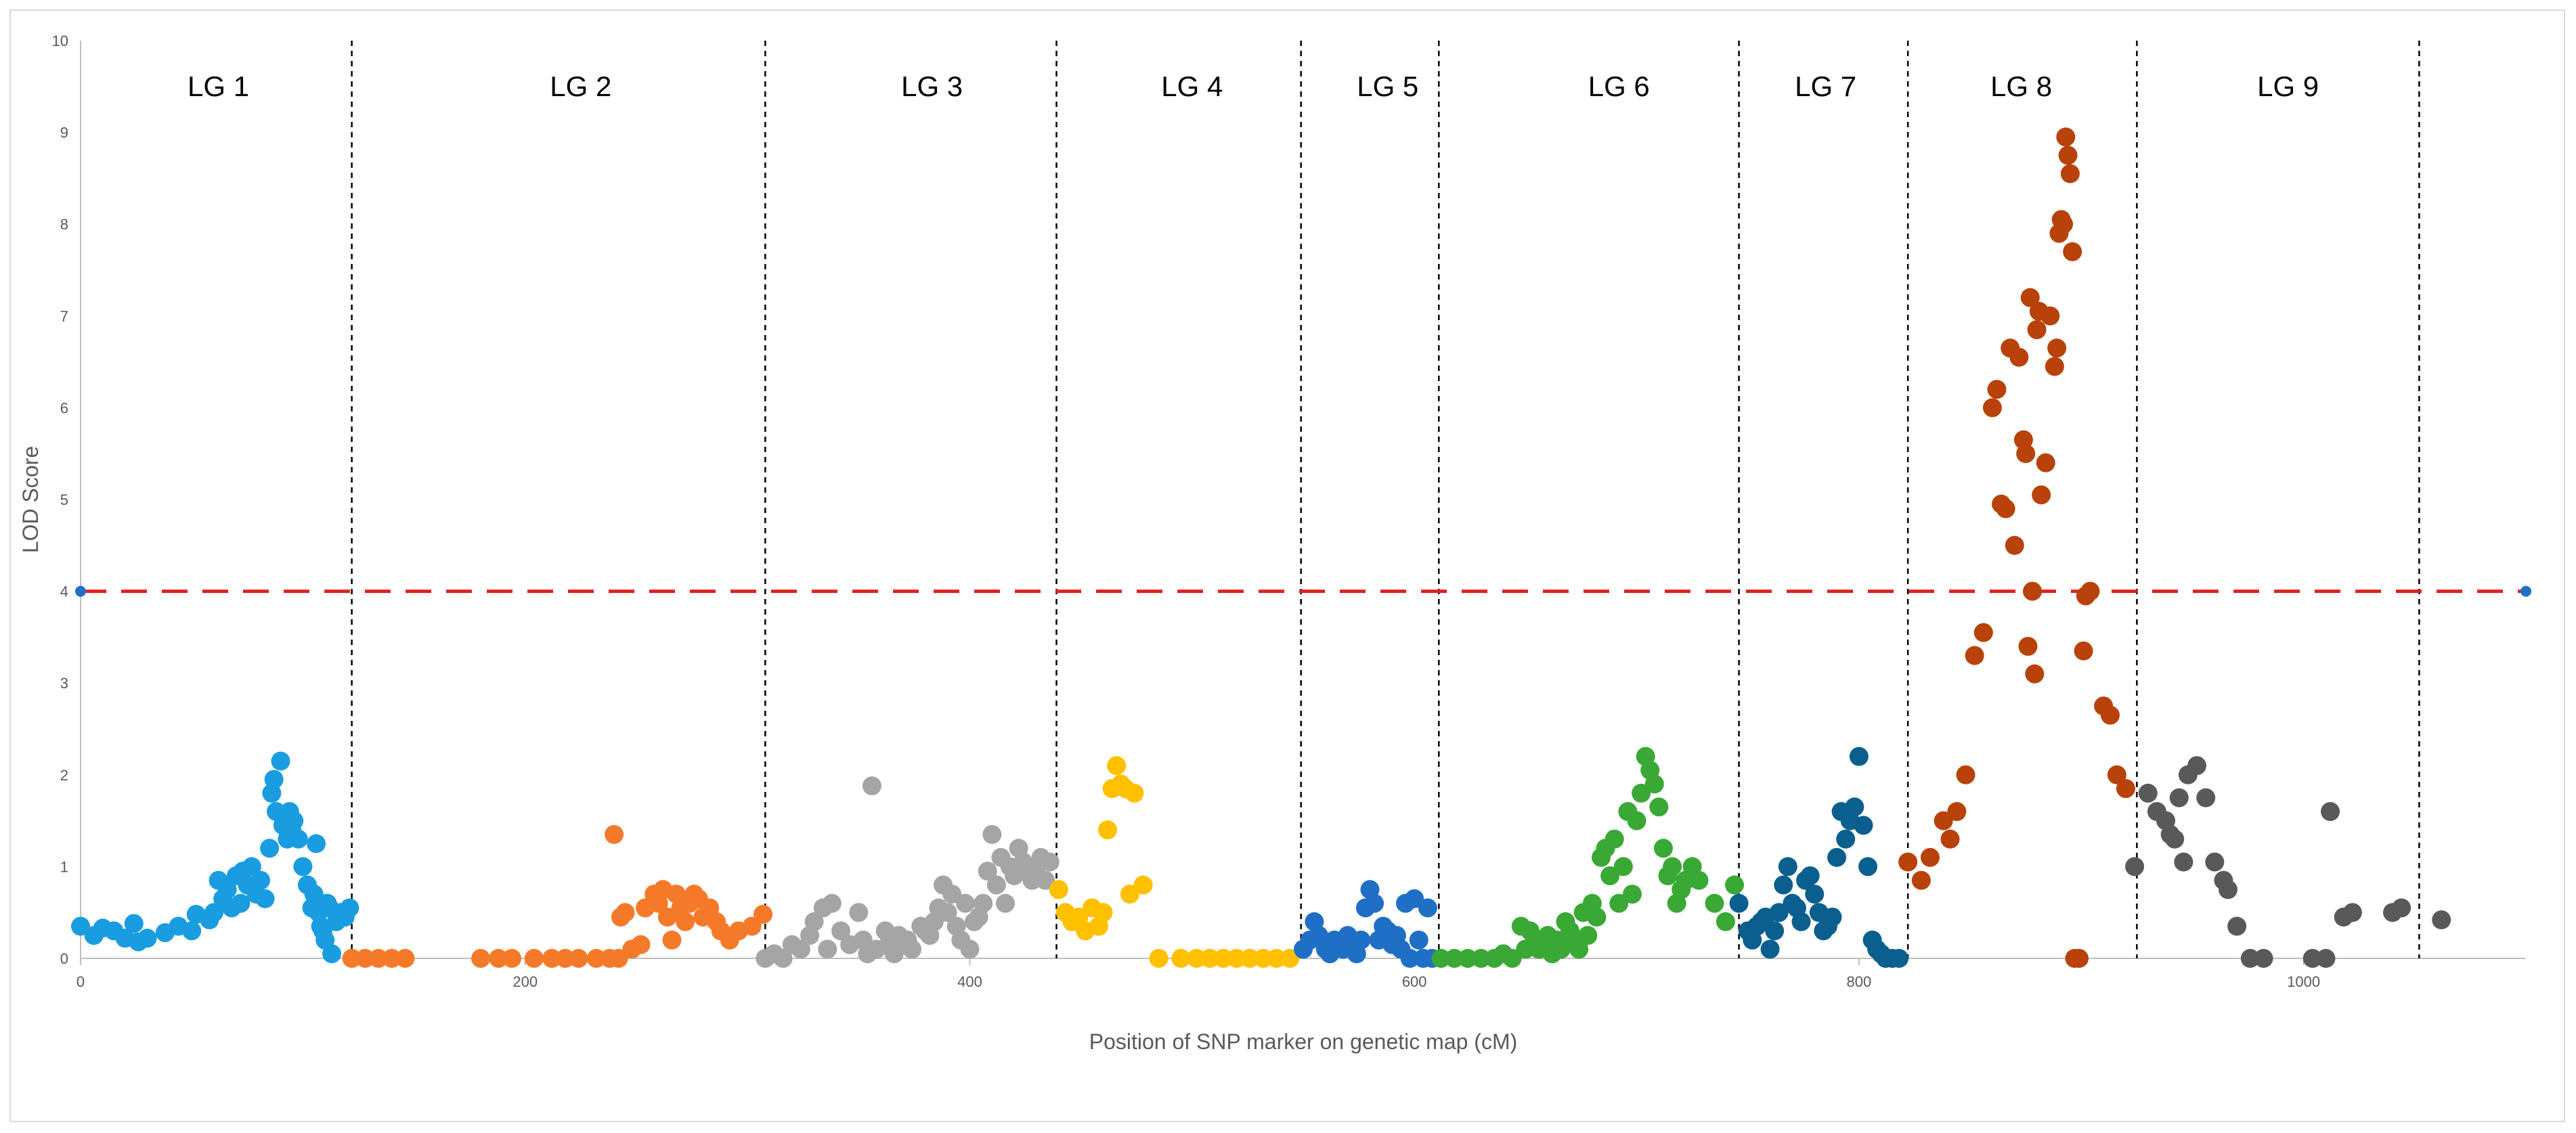 The height and width of the screenshot is (1133, 2576). What do you see at coordinates (2021, 86) in the screenshot?
I see `linkage-group-label-8: LG 8` at bounding box center [2021, 86].